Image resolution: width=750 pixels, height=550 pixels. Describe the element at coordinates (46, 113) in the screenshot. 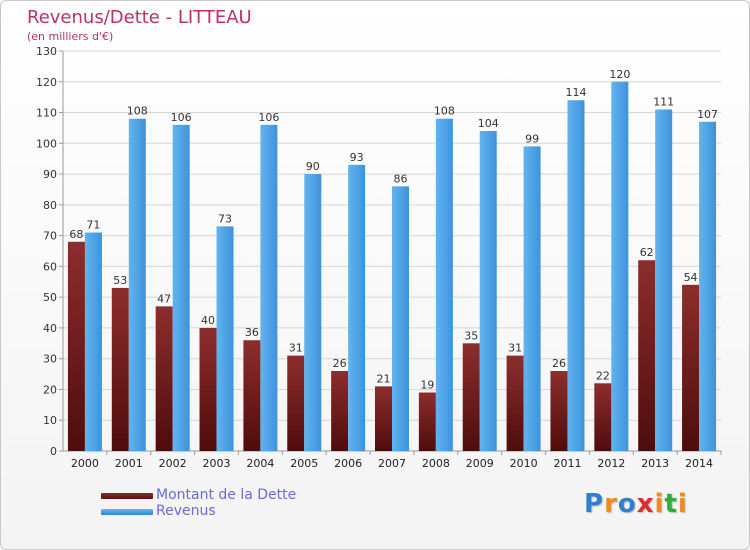

I see `y-tick-label: 110` at that location.